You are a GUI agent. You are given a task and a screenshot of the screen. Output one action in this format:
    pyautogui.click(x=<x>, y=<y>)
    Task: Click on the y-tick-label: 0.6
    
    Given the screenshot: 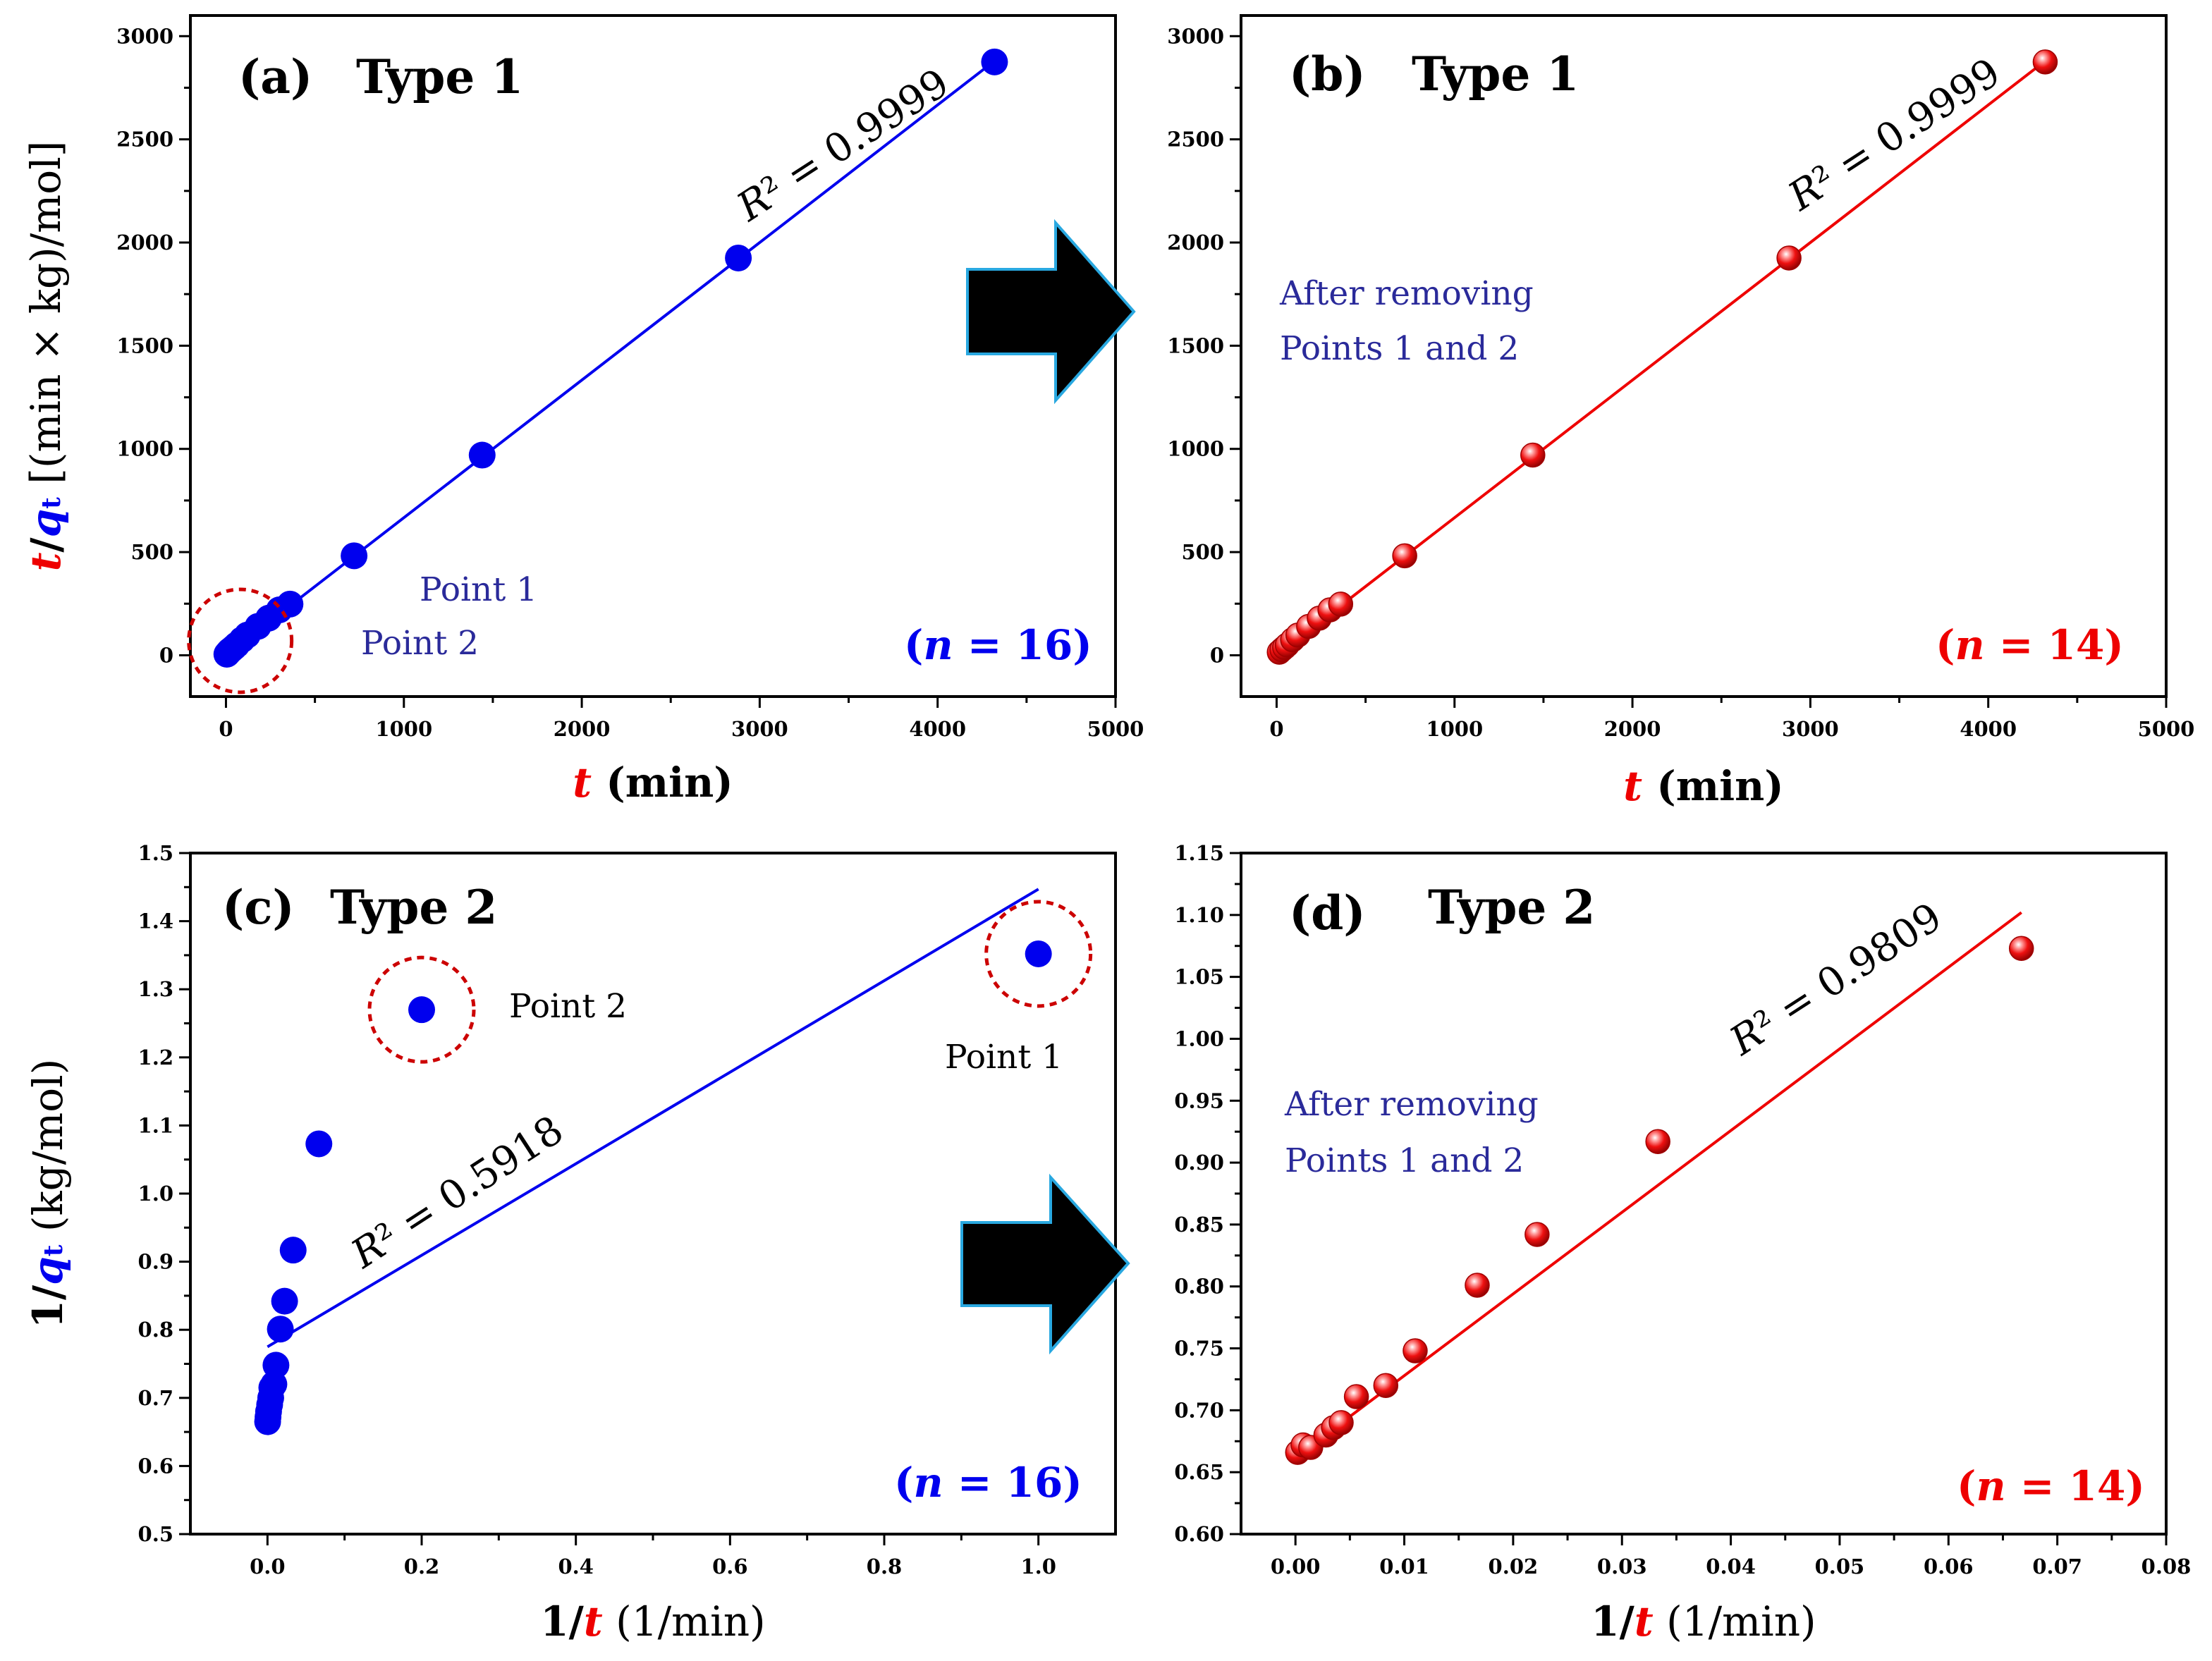 What is the action you would take?
    pyautogui.click(x=155, y=1466)
    